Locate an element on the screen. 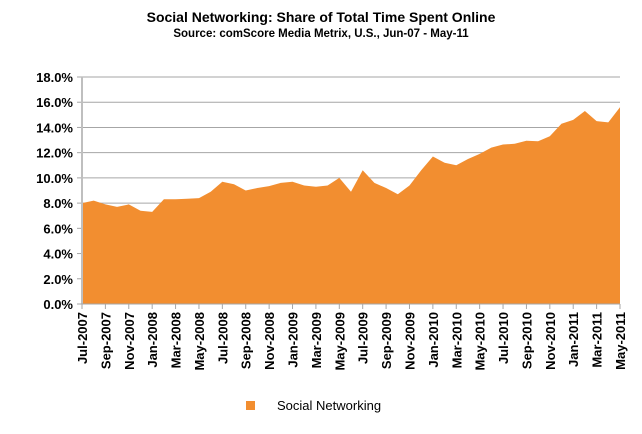 This screenshot has height=434, width=642. x-tick-label: Jul-2010 is located at coordinates (503, 338).